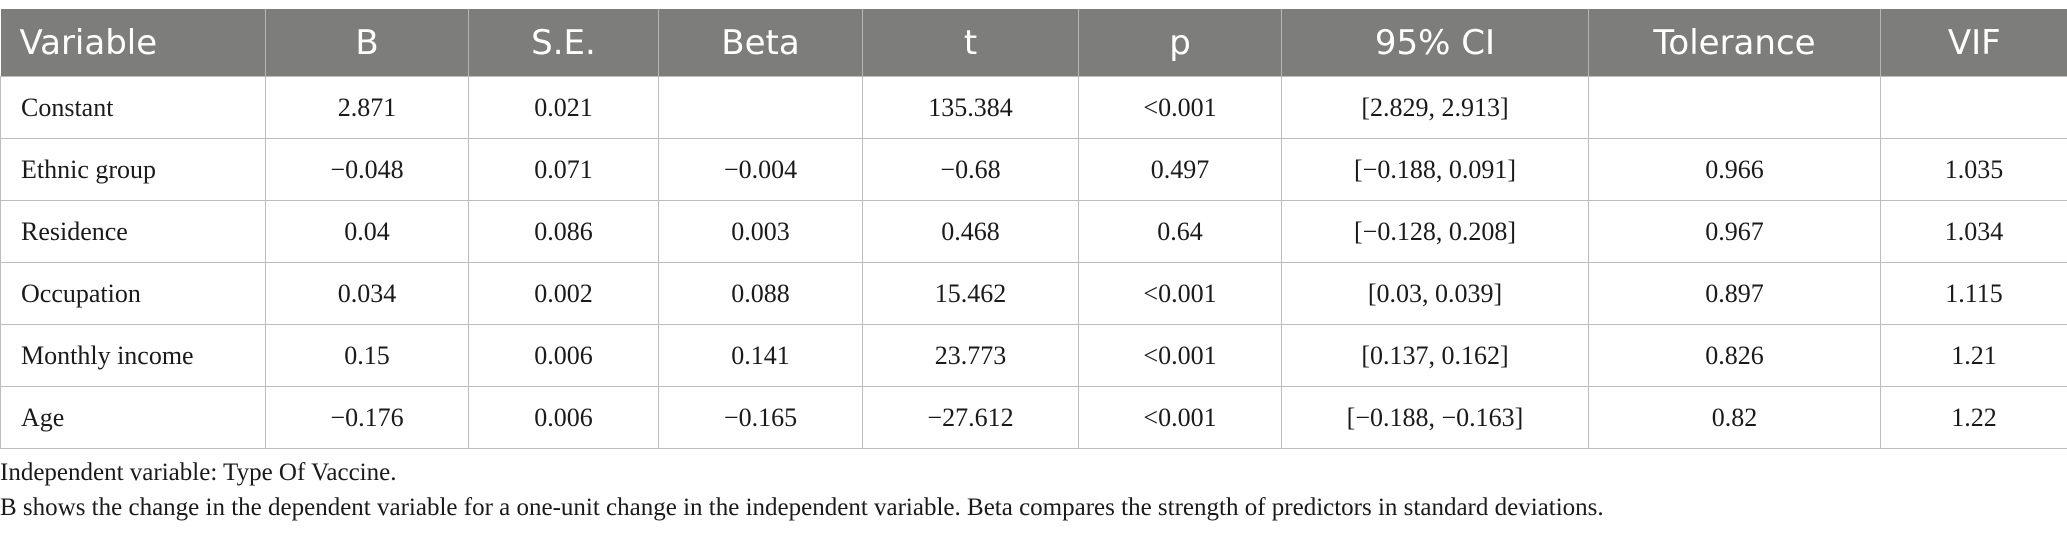 This screenshot has height=541, width=2067. What do you see at coordinates (133, 43) in the screenshot?
I see `column-header-variable: Variable` at bounding box center [133, 43].